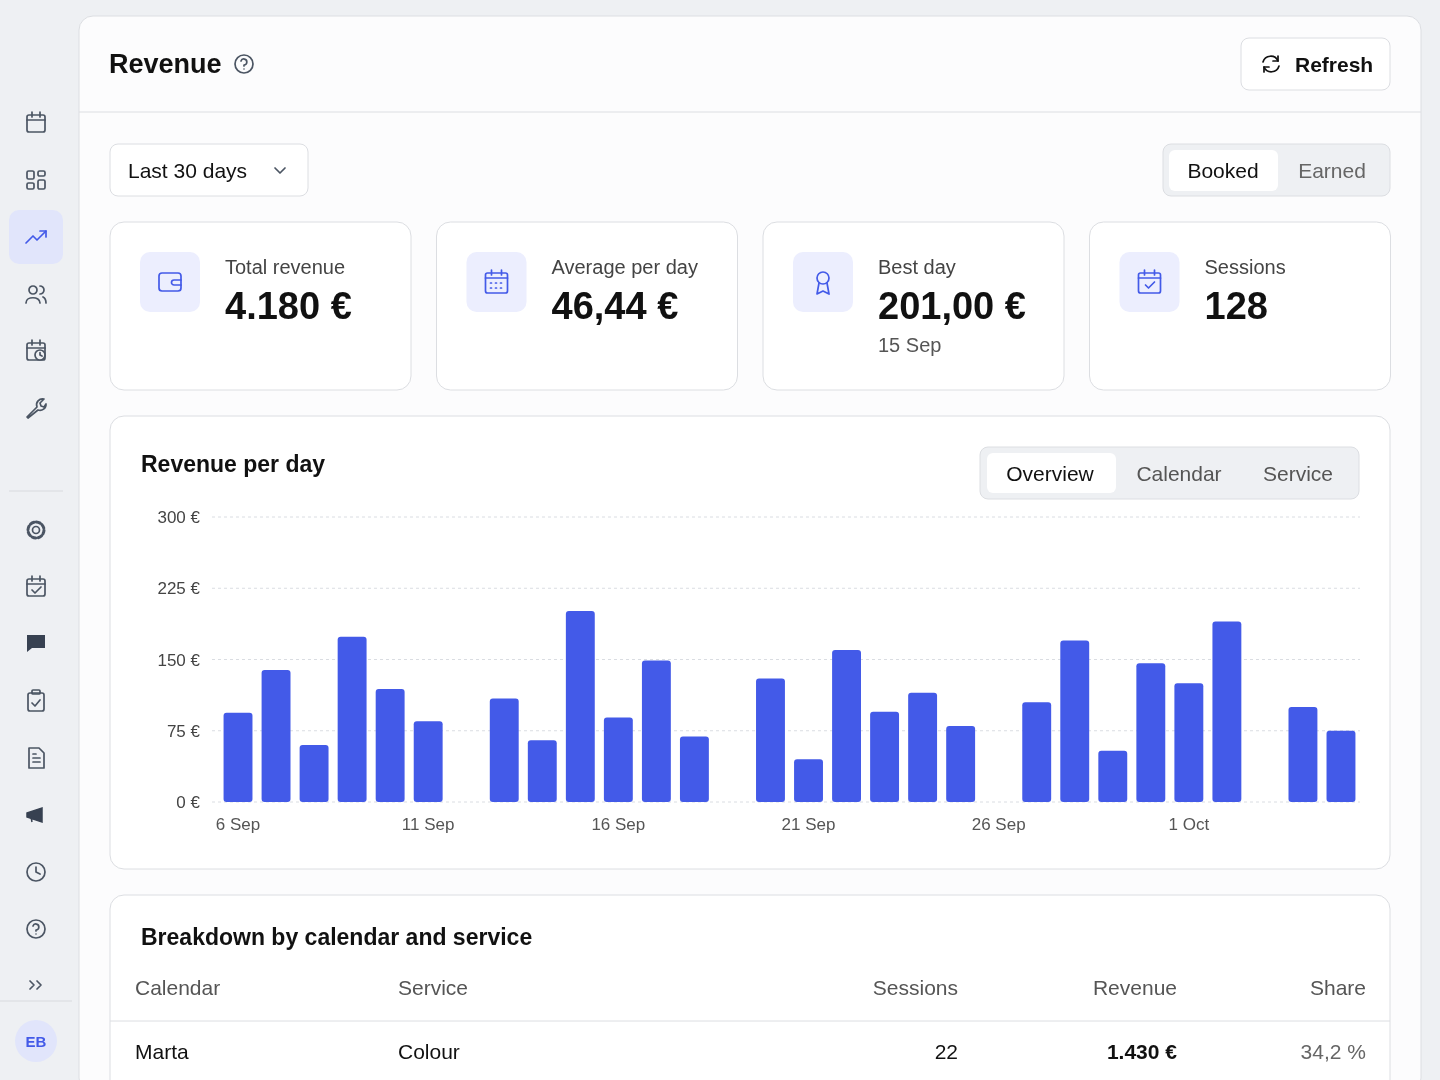  What do you see at coordinates (188, 170) in the screenshot?
I see `text: Last 30 days` at bounding box center [188, 170].